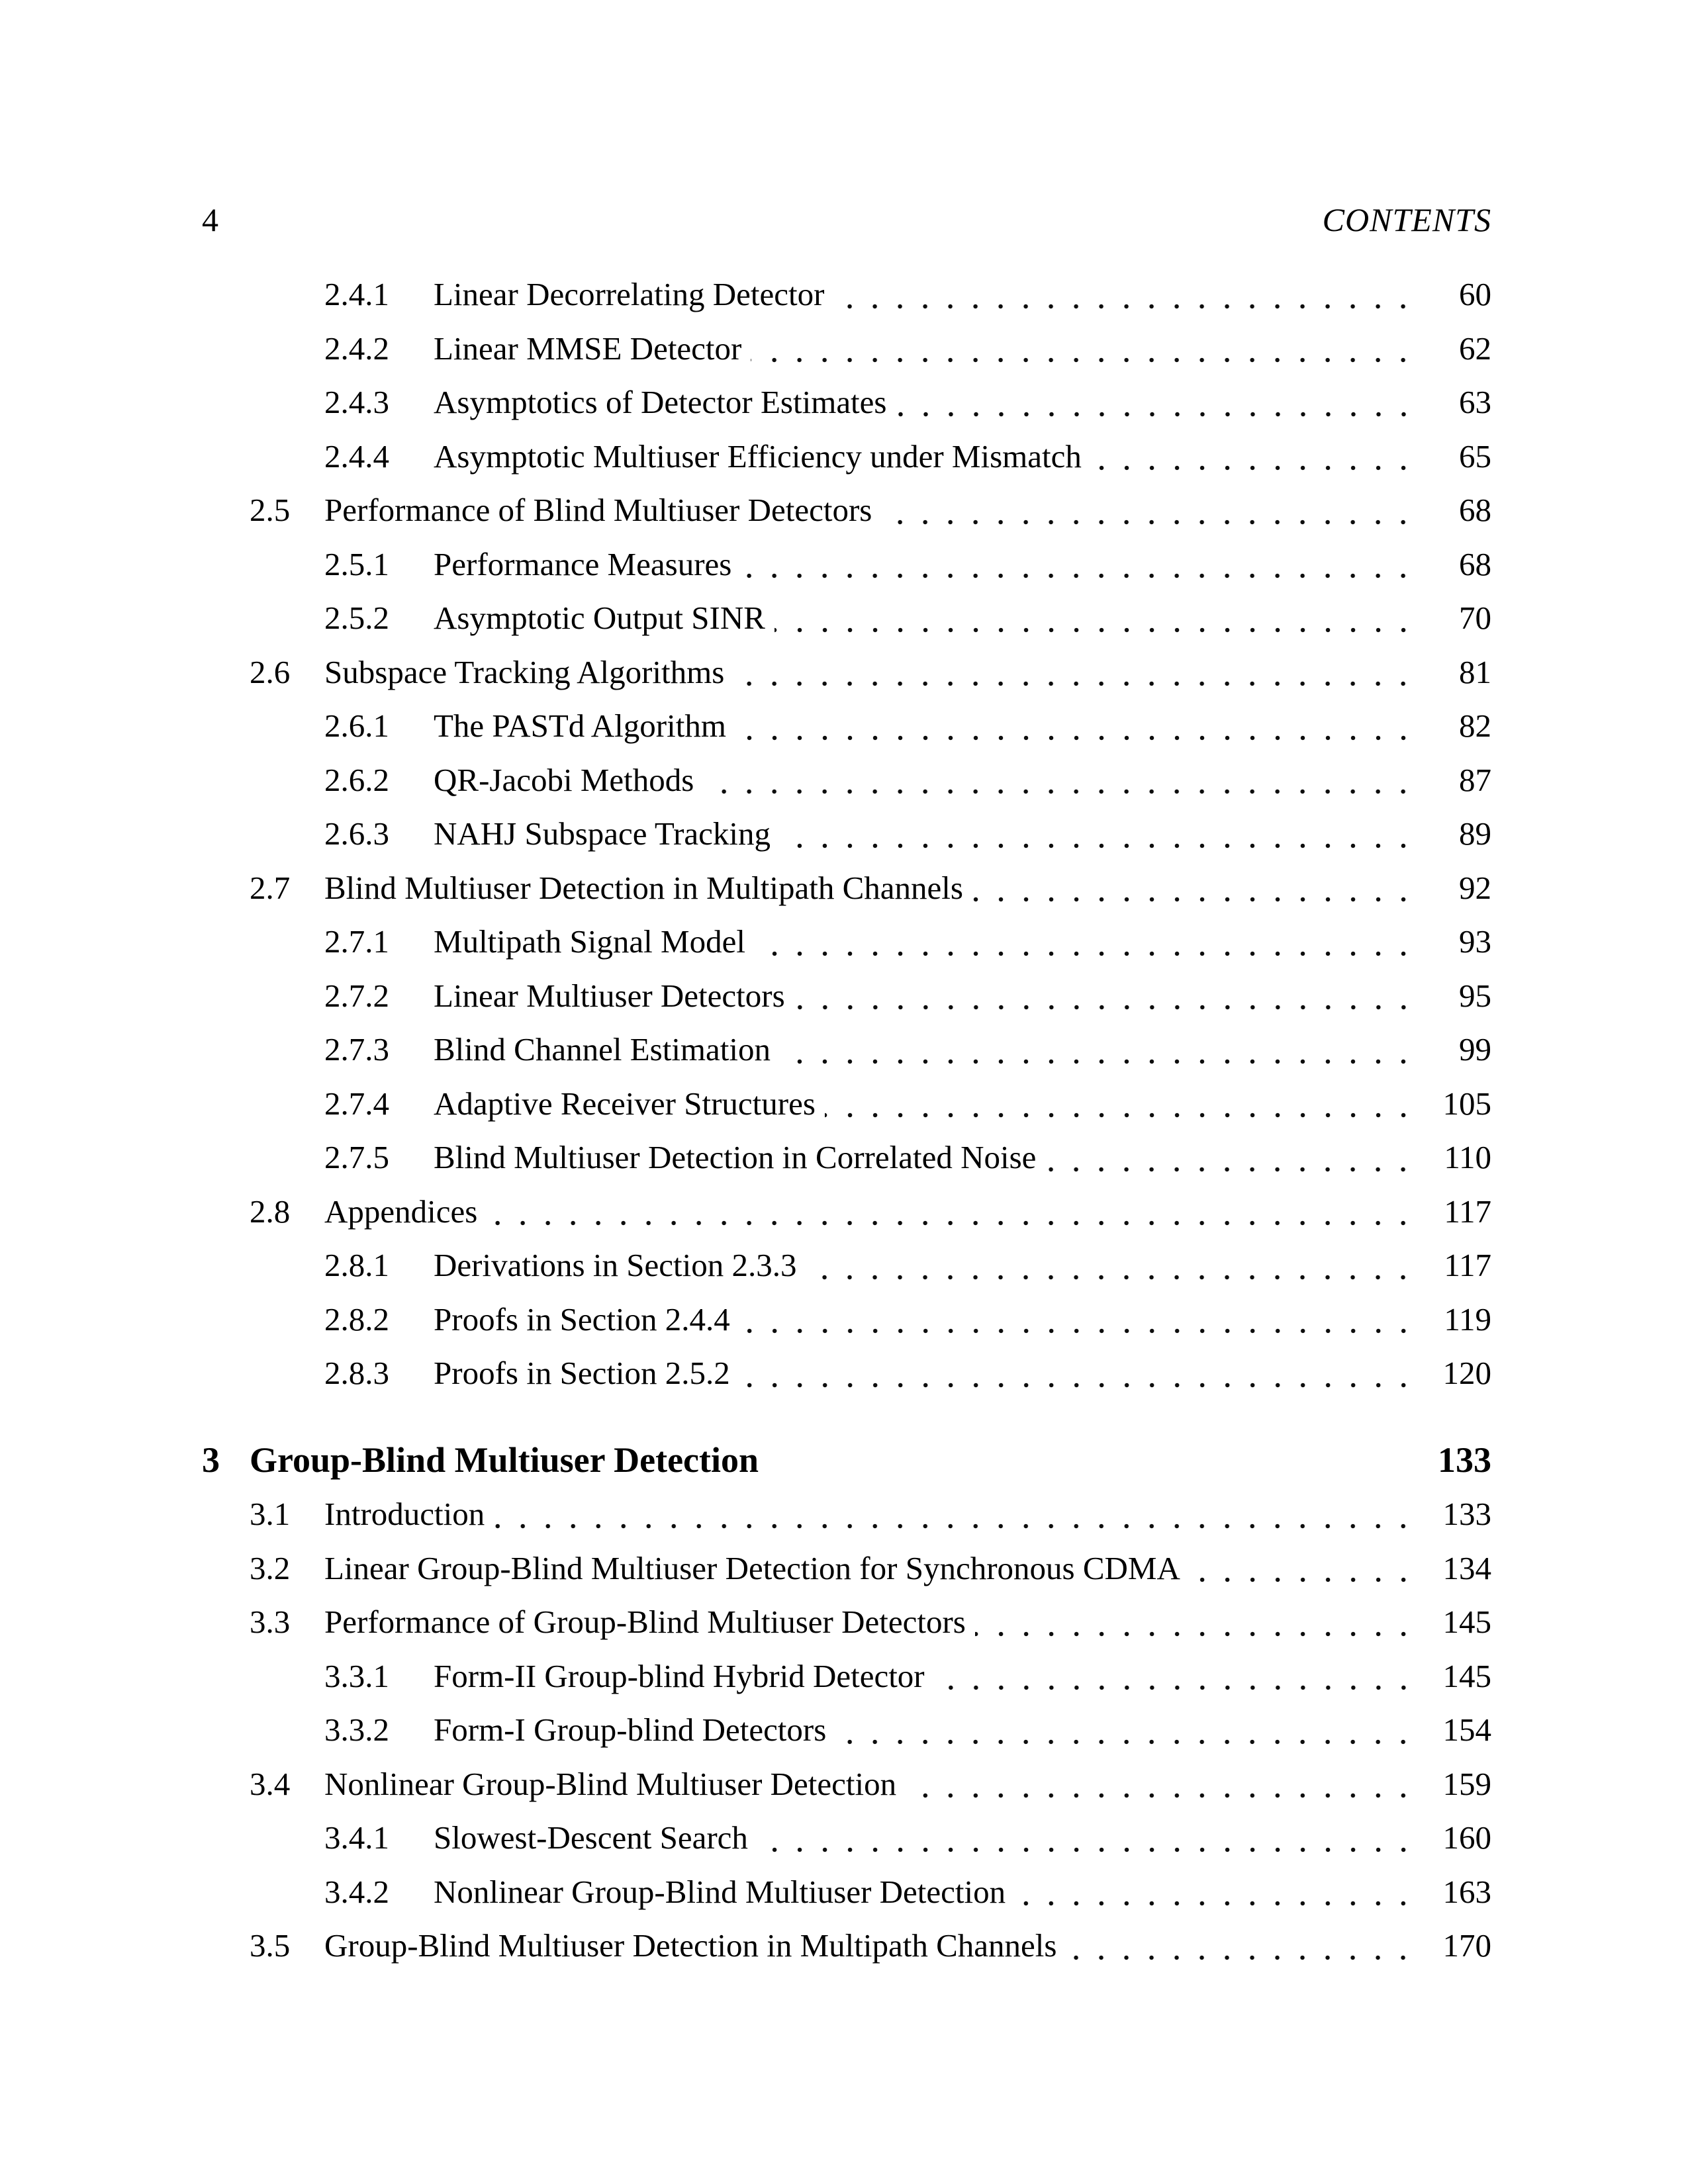 The image size is (1688, 2184). I want to click on entry-title: Form-I Group-blind Detectors, so click(630, 1729).